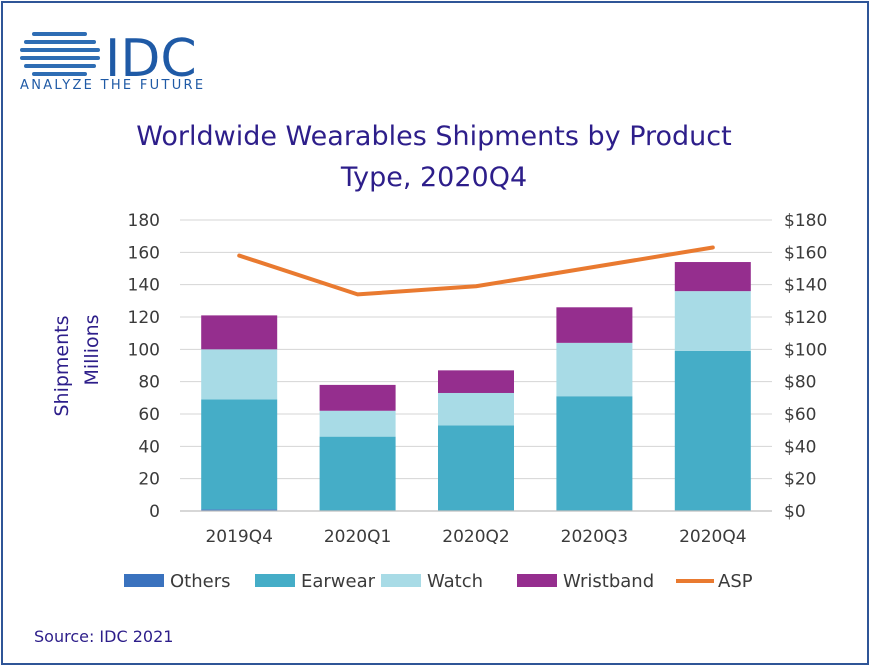 The width and height of the screenshot is (872, 668). I want to click on category-label: 2020Q4, so click(712, 537).